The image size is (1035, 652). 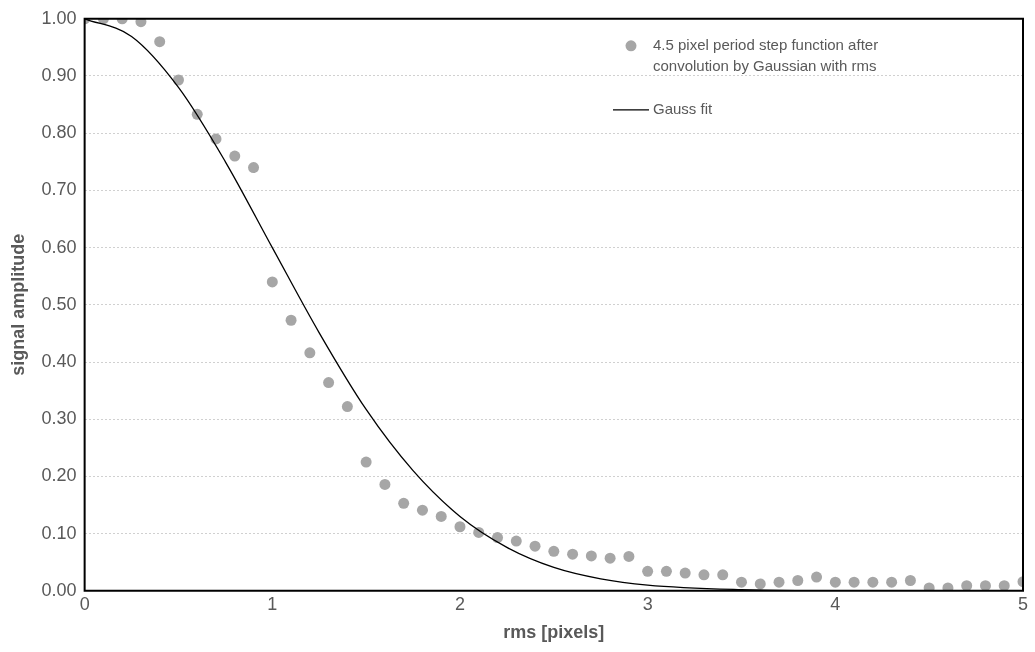 What do you see at coordinates (59, 532) in the screenshot?
I see `y-tick-label: 0.10` at bounding box center [59, 532].